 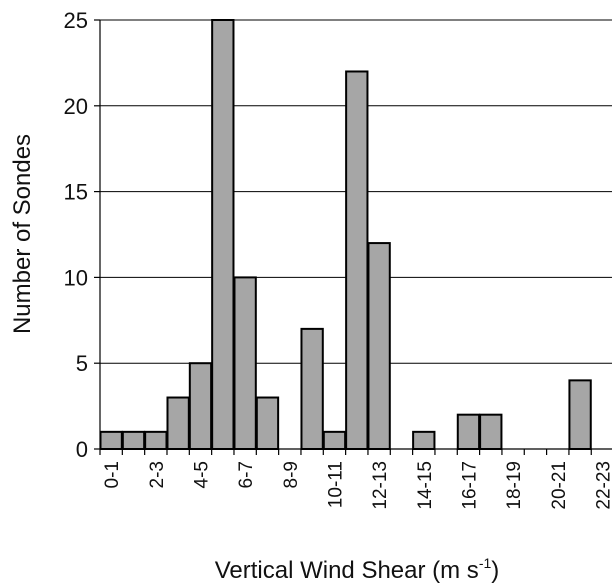 What do you see at coordinates (347, 570) in the screenshot?
I see `x-axis-title-main: Vertical Wind Shear (m s` at bounding box center [347, 570].